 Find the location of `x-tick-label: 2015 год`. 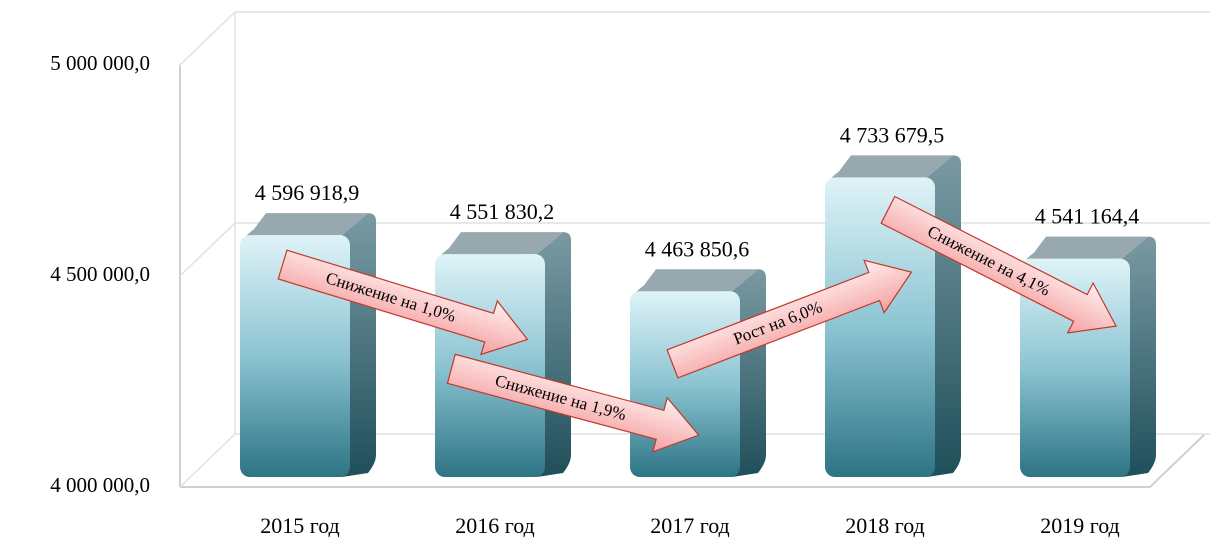

x-tick-label: 2015 год is located at coordinates (300, 525).